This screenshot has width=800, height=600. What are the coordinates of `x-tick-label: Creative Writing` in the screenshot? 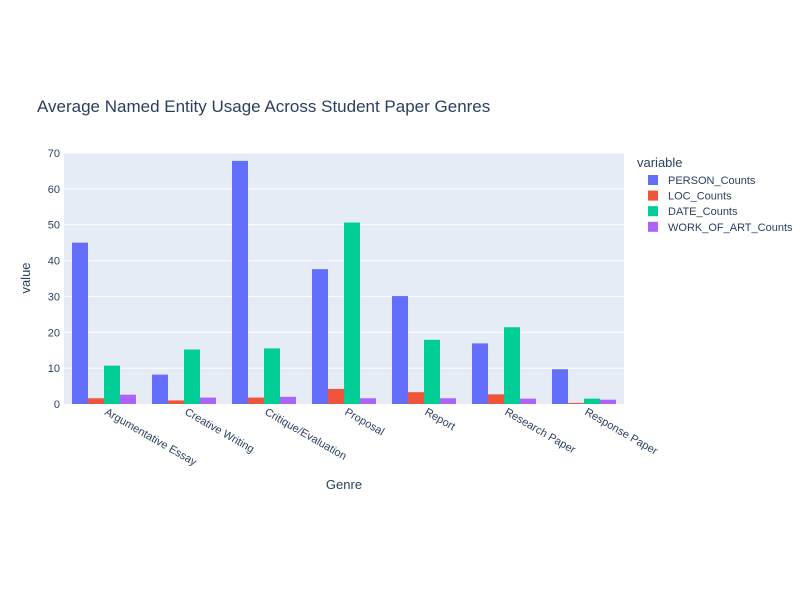 It's located at (220, 430).